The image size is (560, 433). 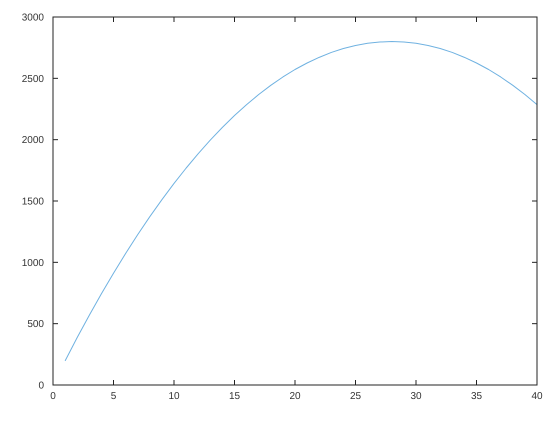 What do you see at coordinates (53, 396) in the screenshot?
I see `x-tick-label: 0` at bounding box center [53, 396].